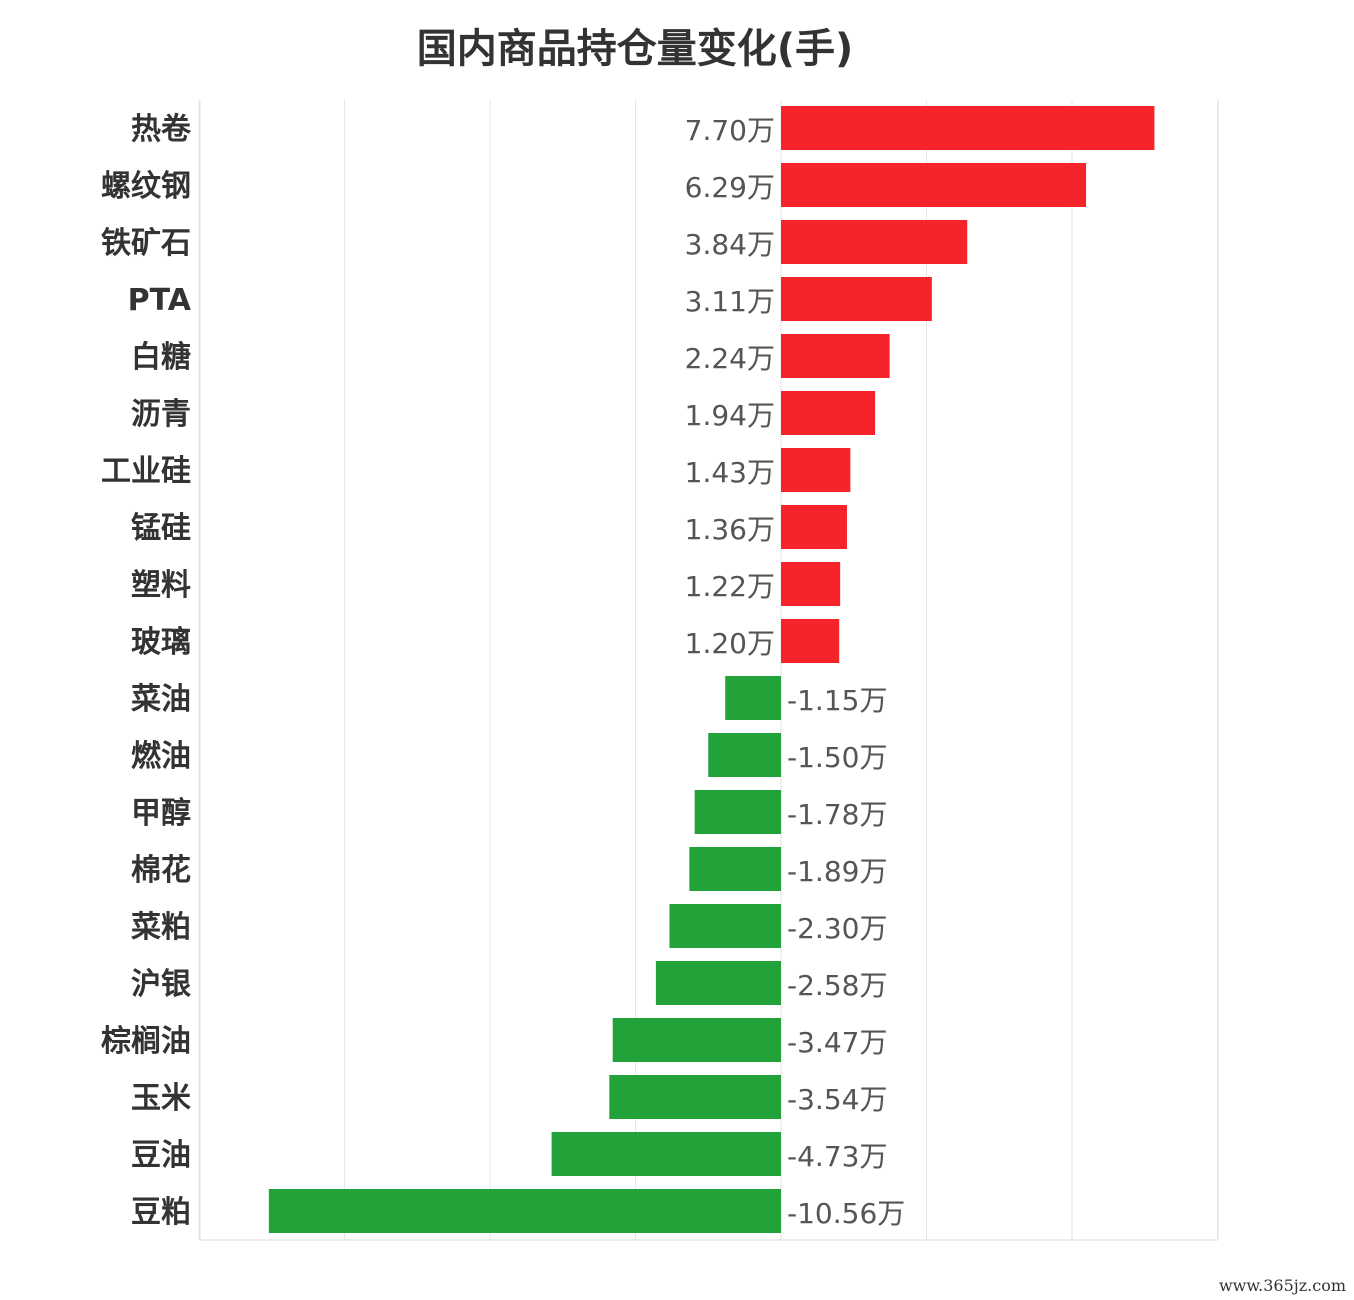 The width and height of the screenshot is (1354, 1300). What do you see at coordinates (161, 1098) in the screenshot?
I see `category-label: 玉米` at bounding box center [161, 1098].